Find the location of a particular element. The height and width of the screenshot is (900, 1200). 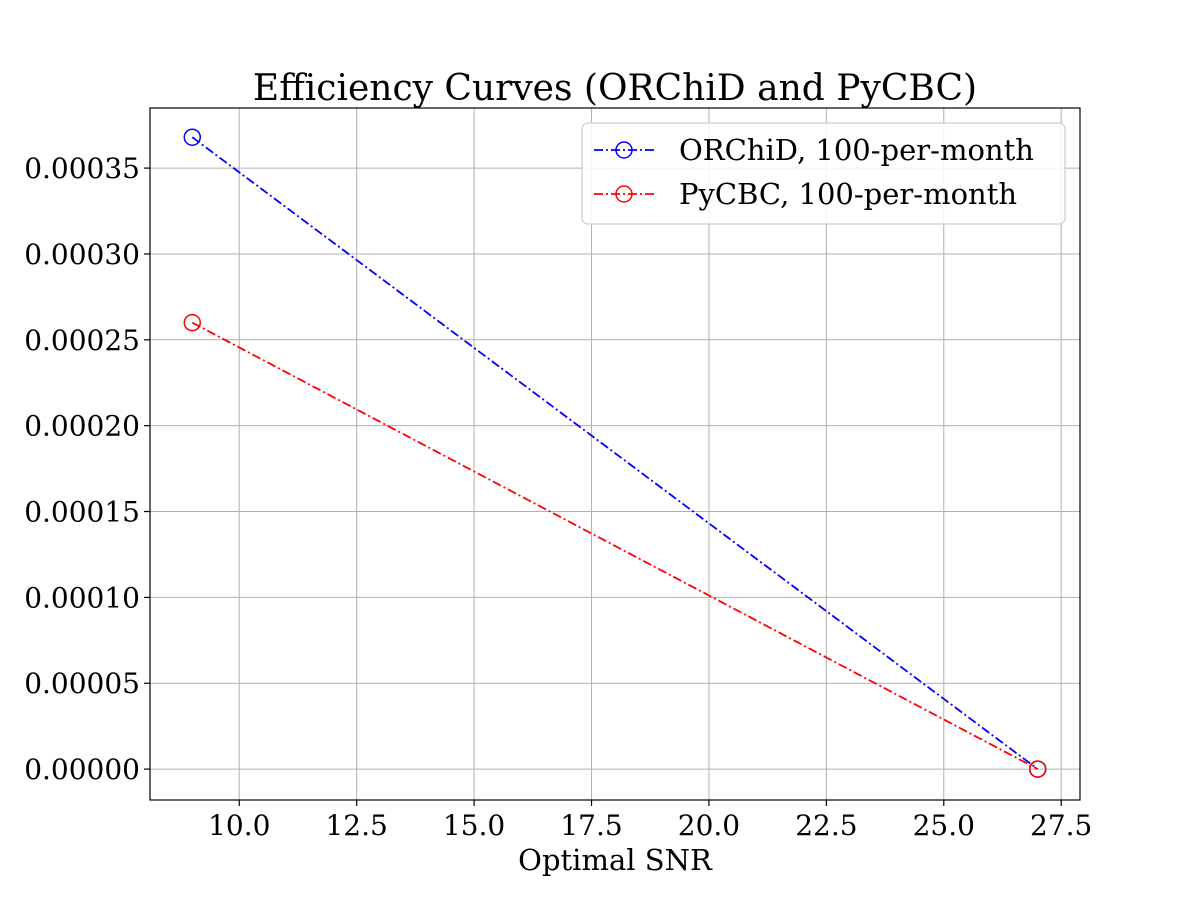

chart-title: Efficiency Curves (ORChiD and PyCBC) is located at coordinates (615, 88).